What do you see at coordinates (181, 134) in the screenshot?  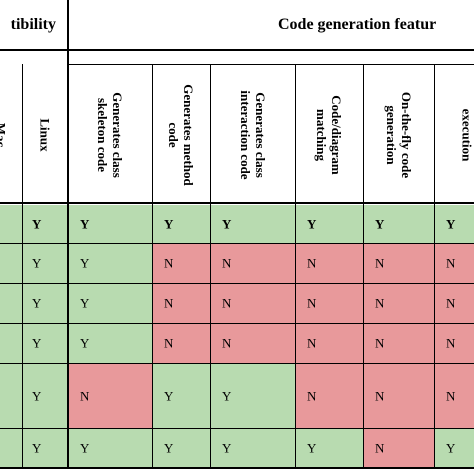 I see `column-header: Generates method code` at bounding box center [181, 134].